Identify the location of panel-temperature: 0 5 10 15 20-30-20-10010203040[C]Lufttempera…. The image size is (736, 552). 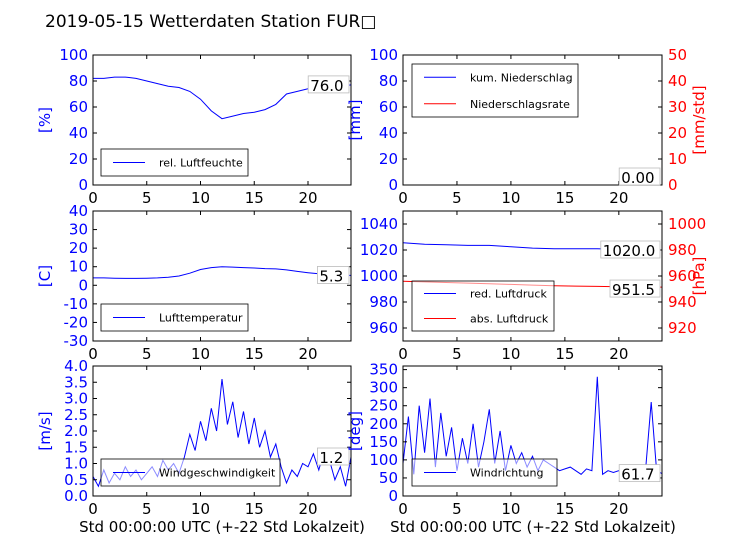
(194, 282).